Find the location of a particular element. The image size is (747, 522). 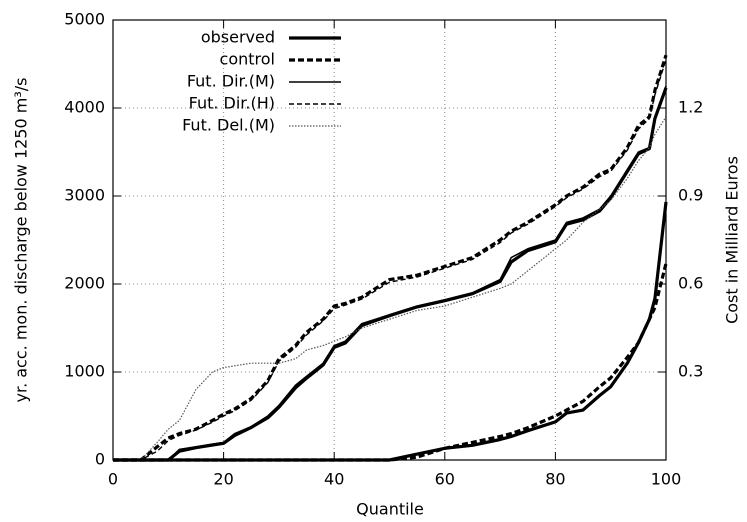

y2-tick-label: 0.3 is located at coordinates (690, 371).